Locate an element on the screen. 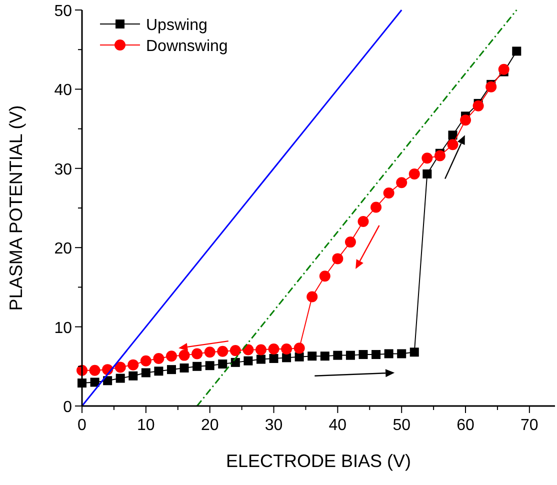 This screenshot has height=485, width=557. x-tick-label: 30 is located at coordinates (273, 425).